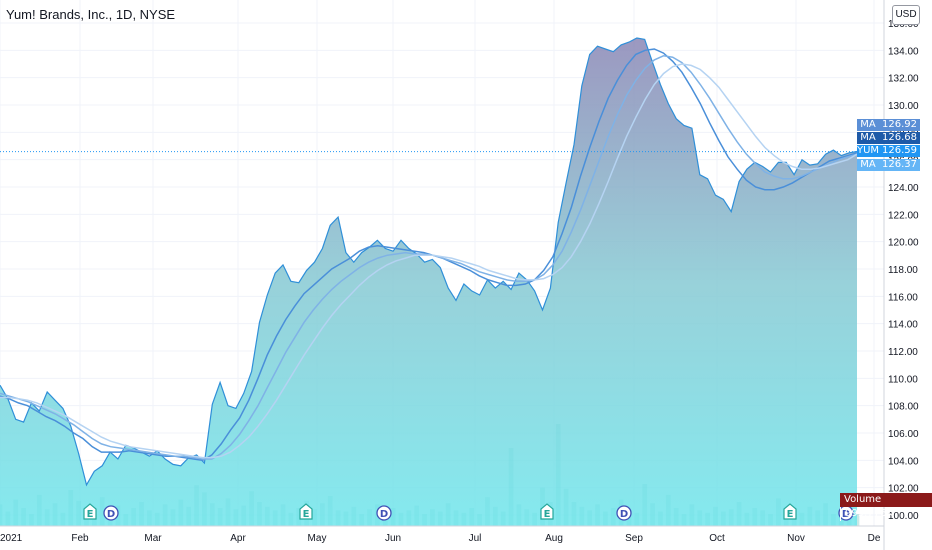  I want to click on price-tag-value: 126.37, so click(899, 164).